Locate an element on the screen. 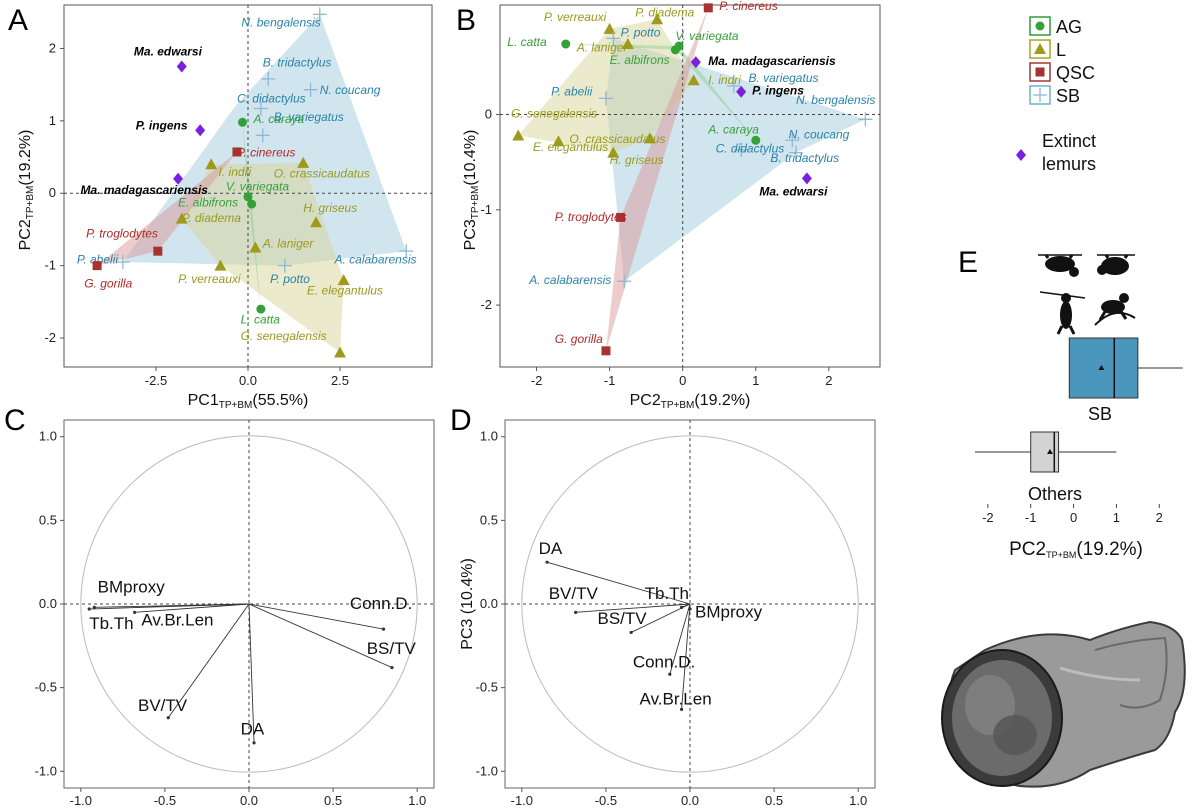  x-tick-label: 0 is located at coordinates (682, 380).